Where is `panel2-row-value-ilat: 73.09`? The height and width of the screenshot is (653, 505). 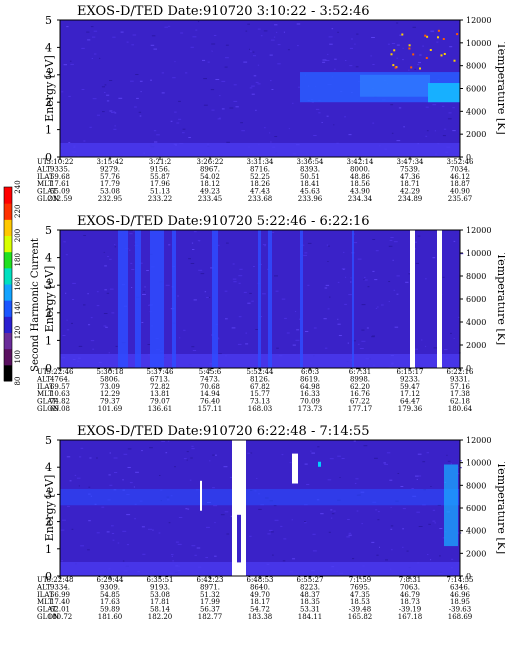
panel2-row-value-ilat: 73.09 is located at coordinates (110, 387).